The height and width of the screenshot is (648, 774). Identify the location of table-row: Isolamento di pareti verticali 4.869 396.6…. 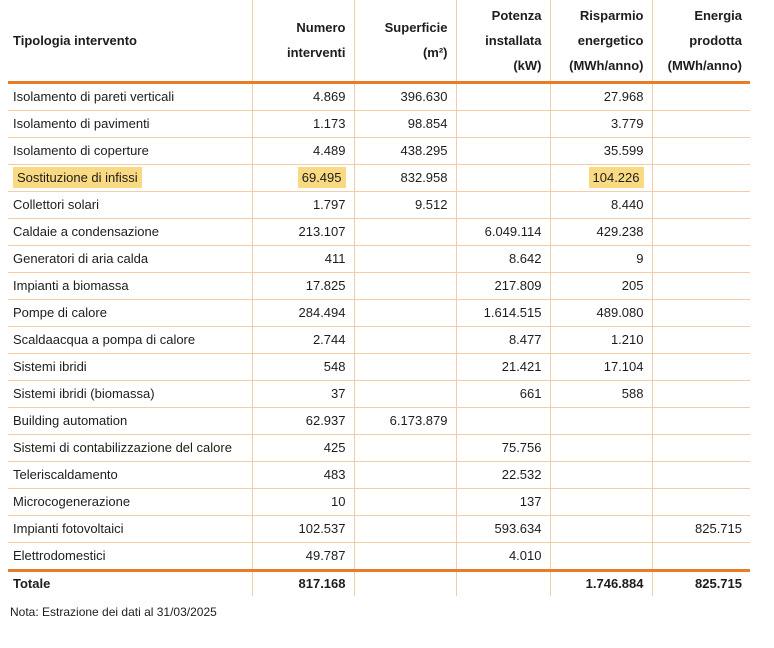
(379, 96).